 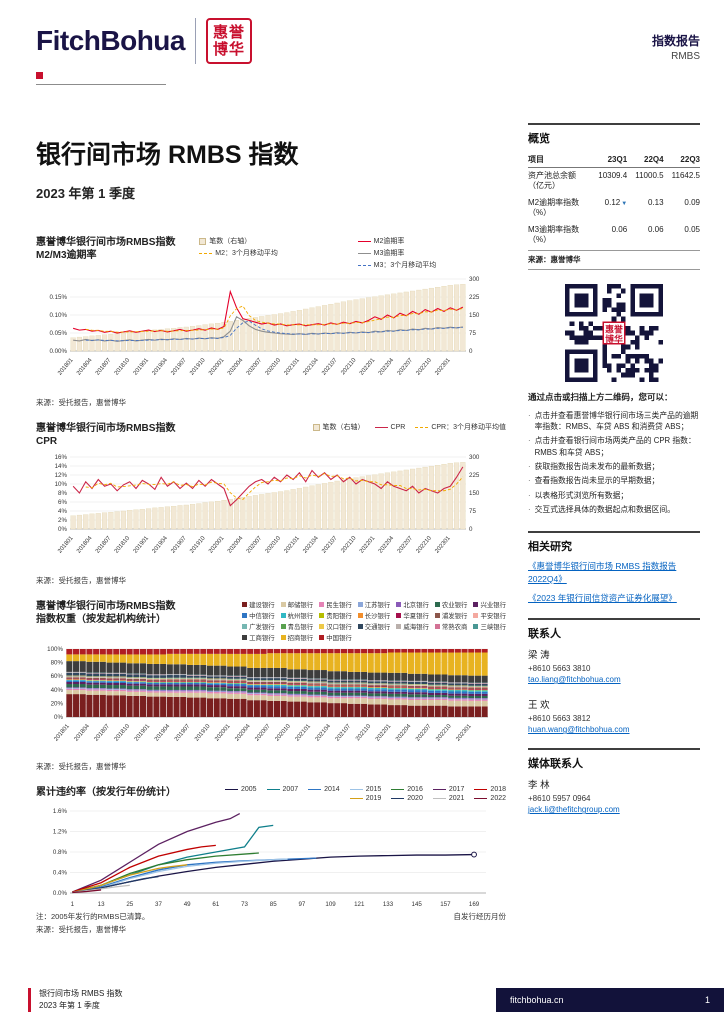 I want to click on svg-text: 109, so click(x=330, y=904).